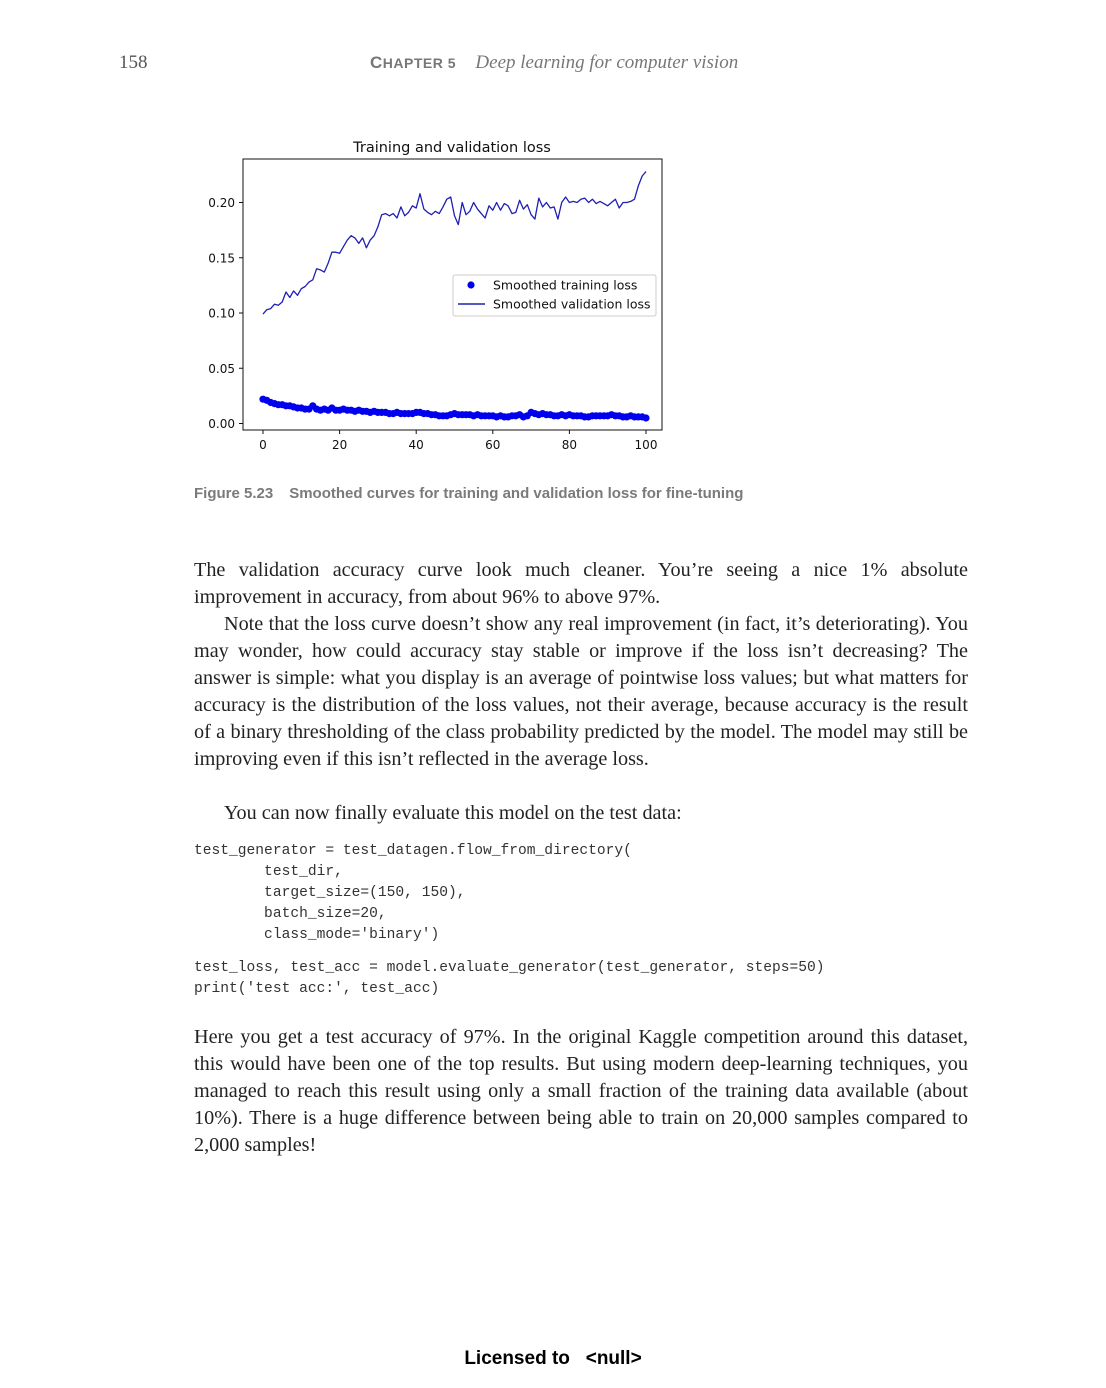 This screenshot has height=1388, width=1106. Describe the element at coordinates (471, 285) in the screenshot. I see `legend-marker-training` at that location.